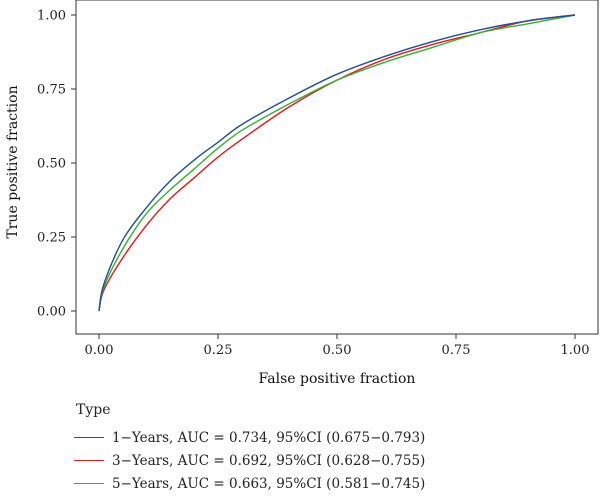  Describe the element at coordinates (456, 350) in the screenshot. I see `x-tick-label: 0.75` at that location.